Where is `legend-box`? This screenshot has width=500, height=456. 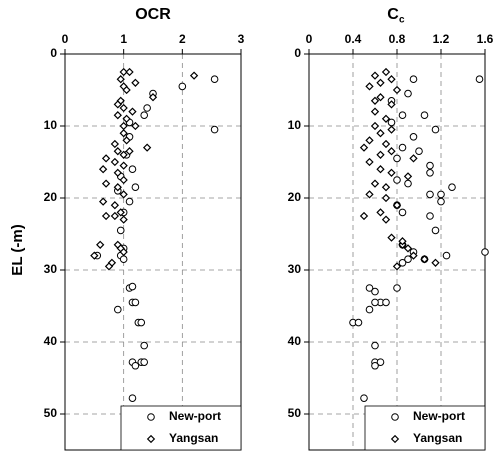 legend-box is located at coordinates (425, 428).